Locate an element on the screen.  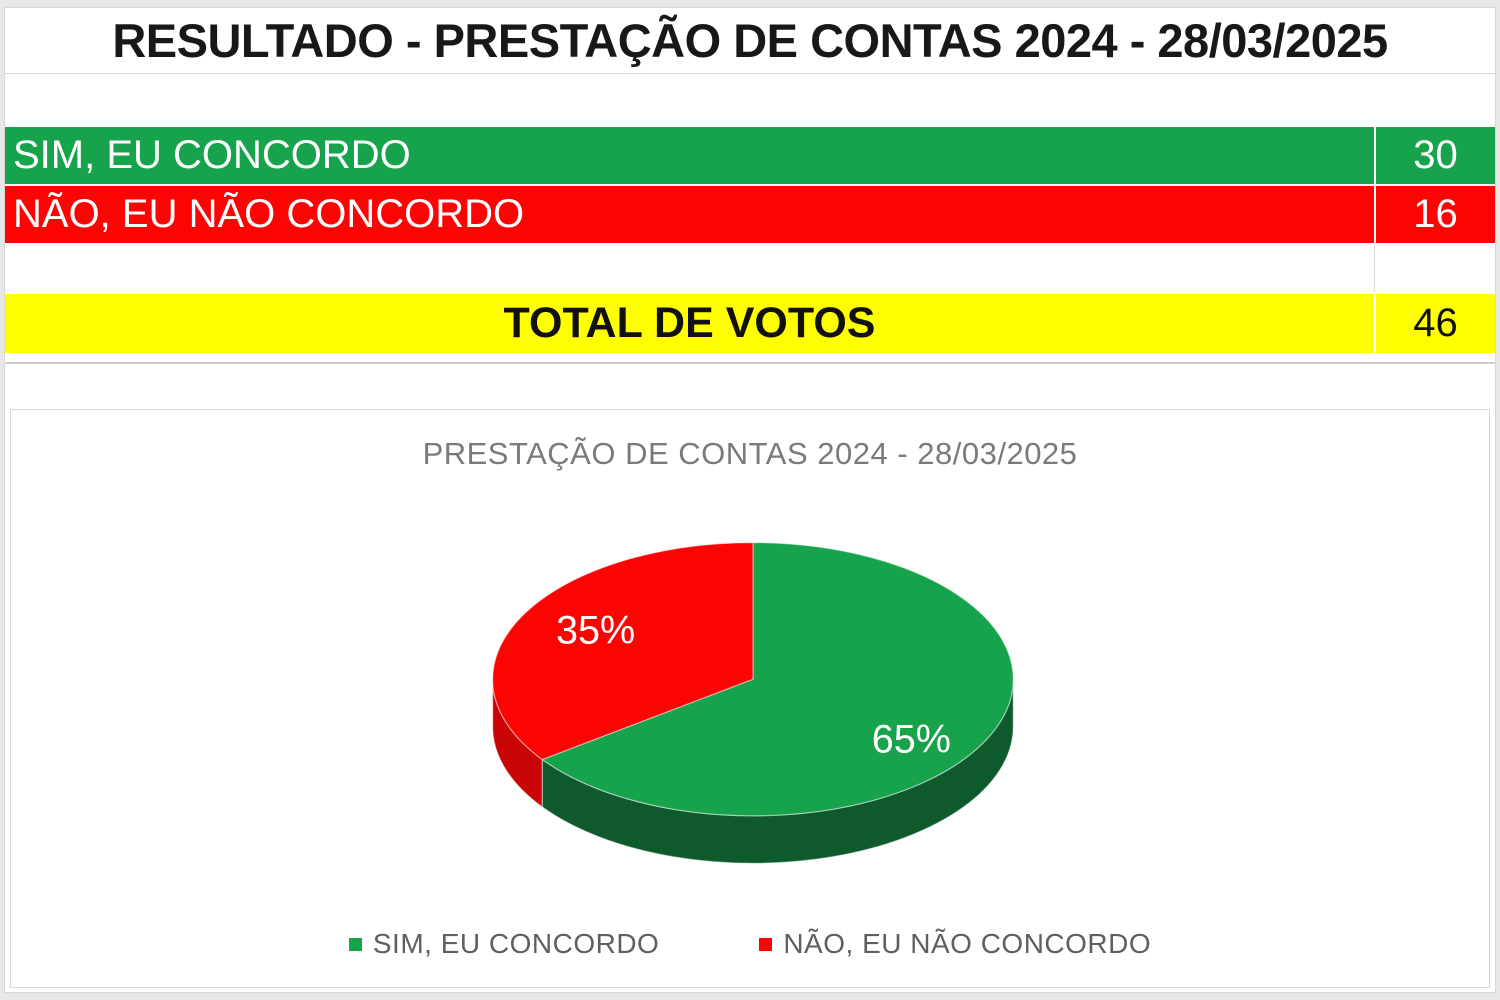
legend-label-yes: SIM, EU CONCORDO is located at coordinates (516, 943).